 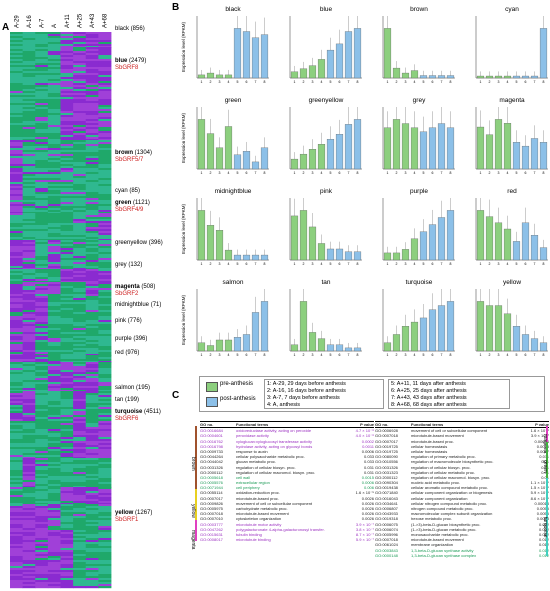 What do you see at coordinates (326, 191) in the screenshot?
I see `chart-title: pink` at bounding box center [326, 191].